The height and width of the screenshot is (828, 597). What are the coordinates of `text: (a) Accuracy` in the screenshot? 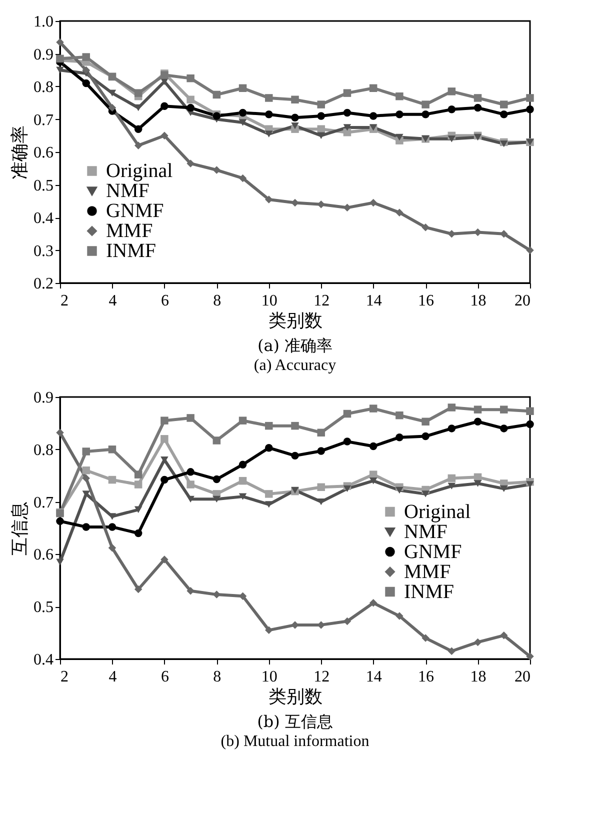 It's located at (295, 365).